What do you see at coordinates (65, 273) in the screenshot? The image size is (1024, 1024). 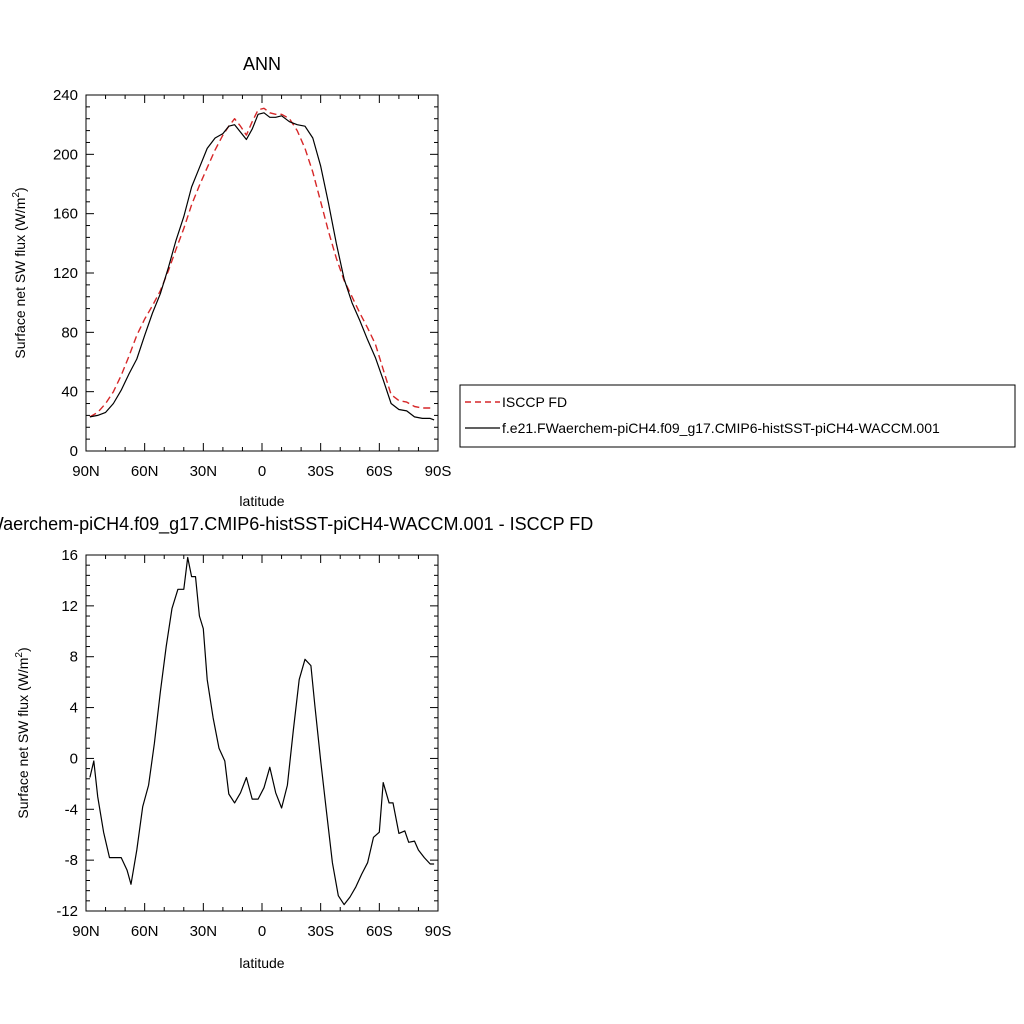 I see `top-y-tick-label: 120` at bounding box center [65, 273].